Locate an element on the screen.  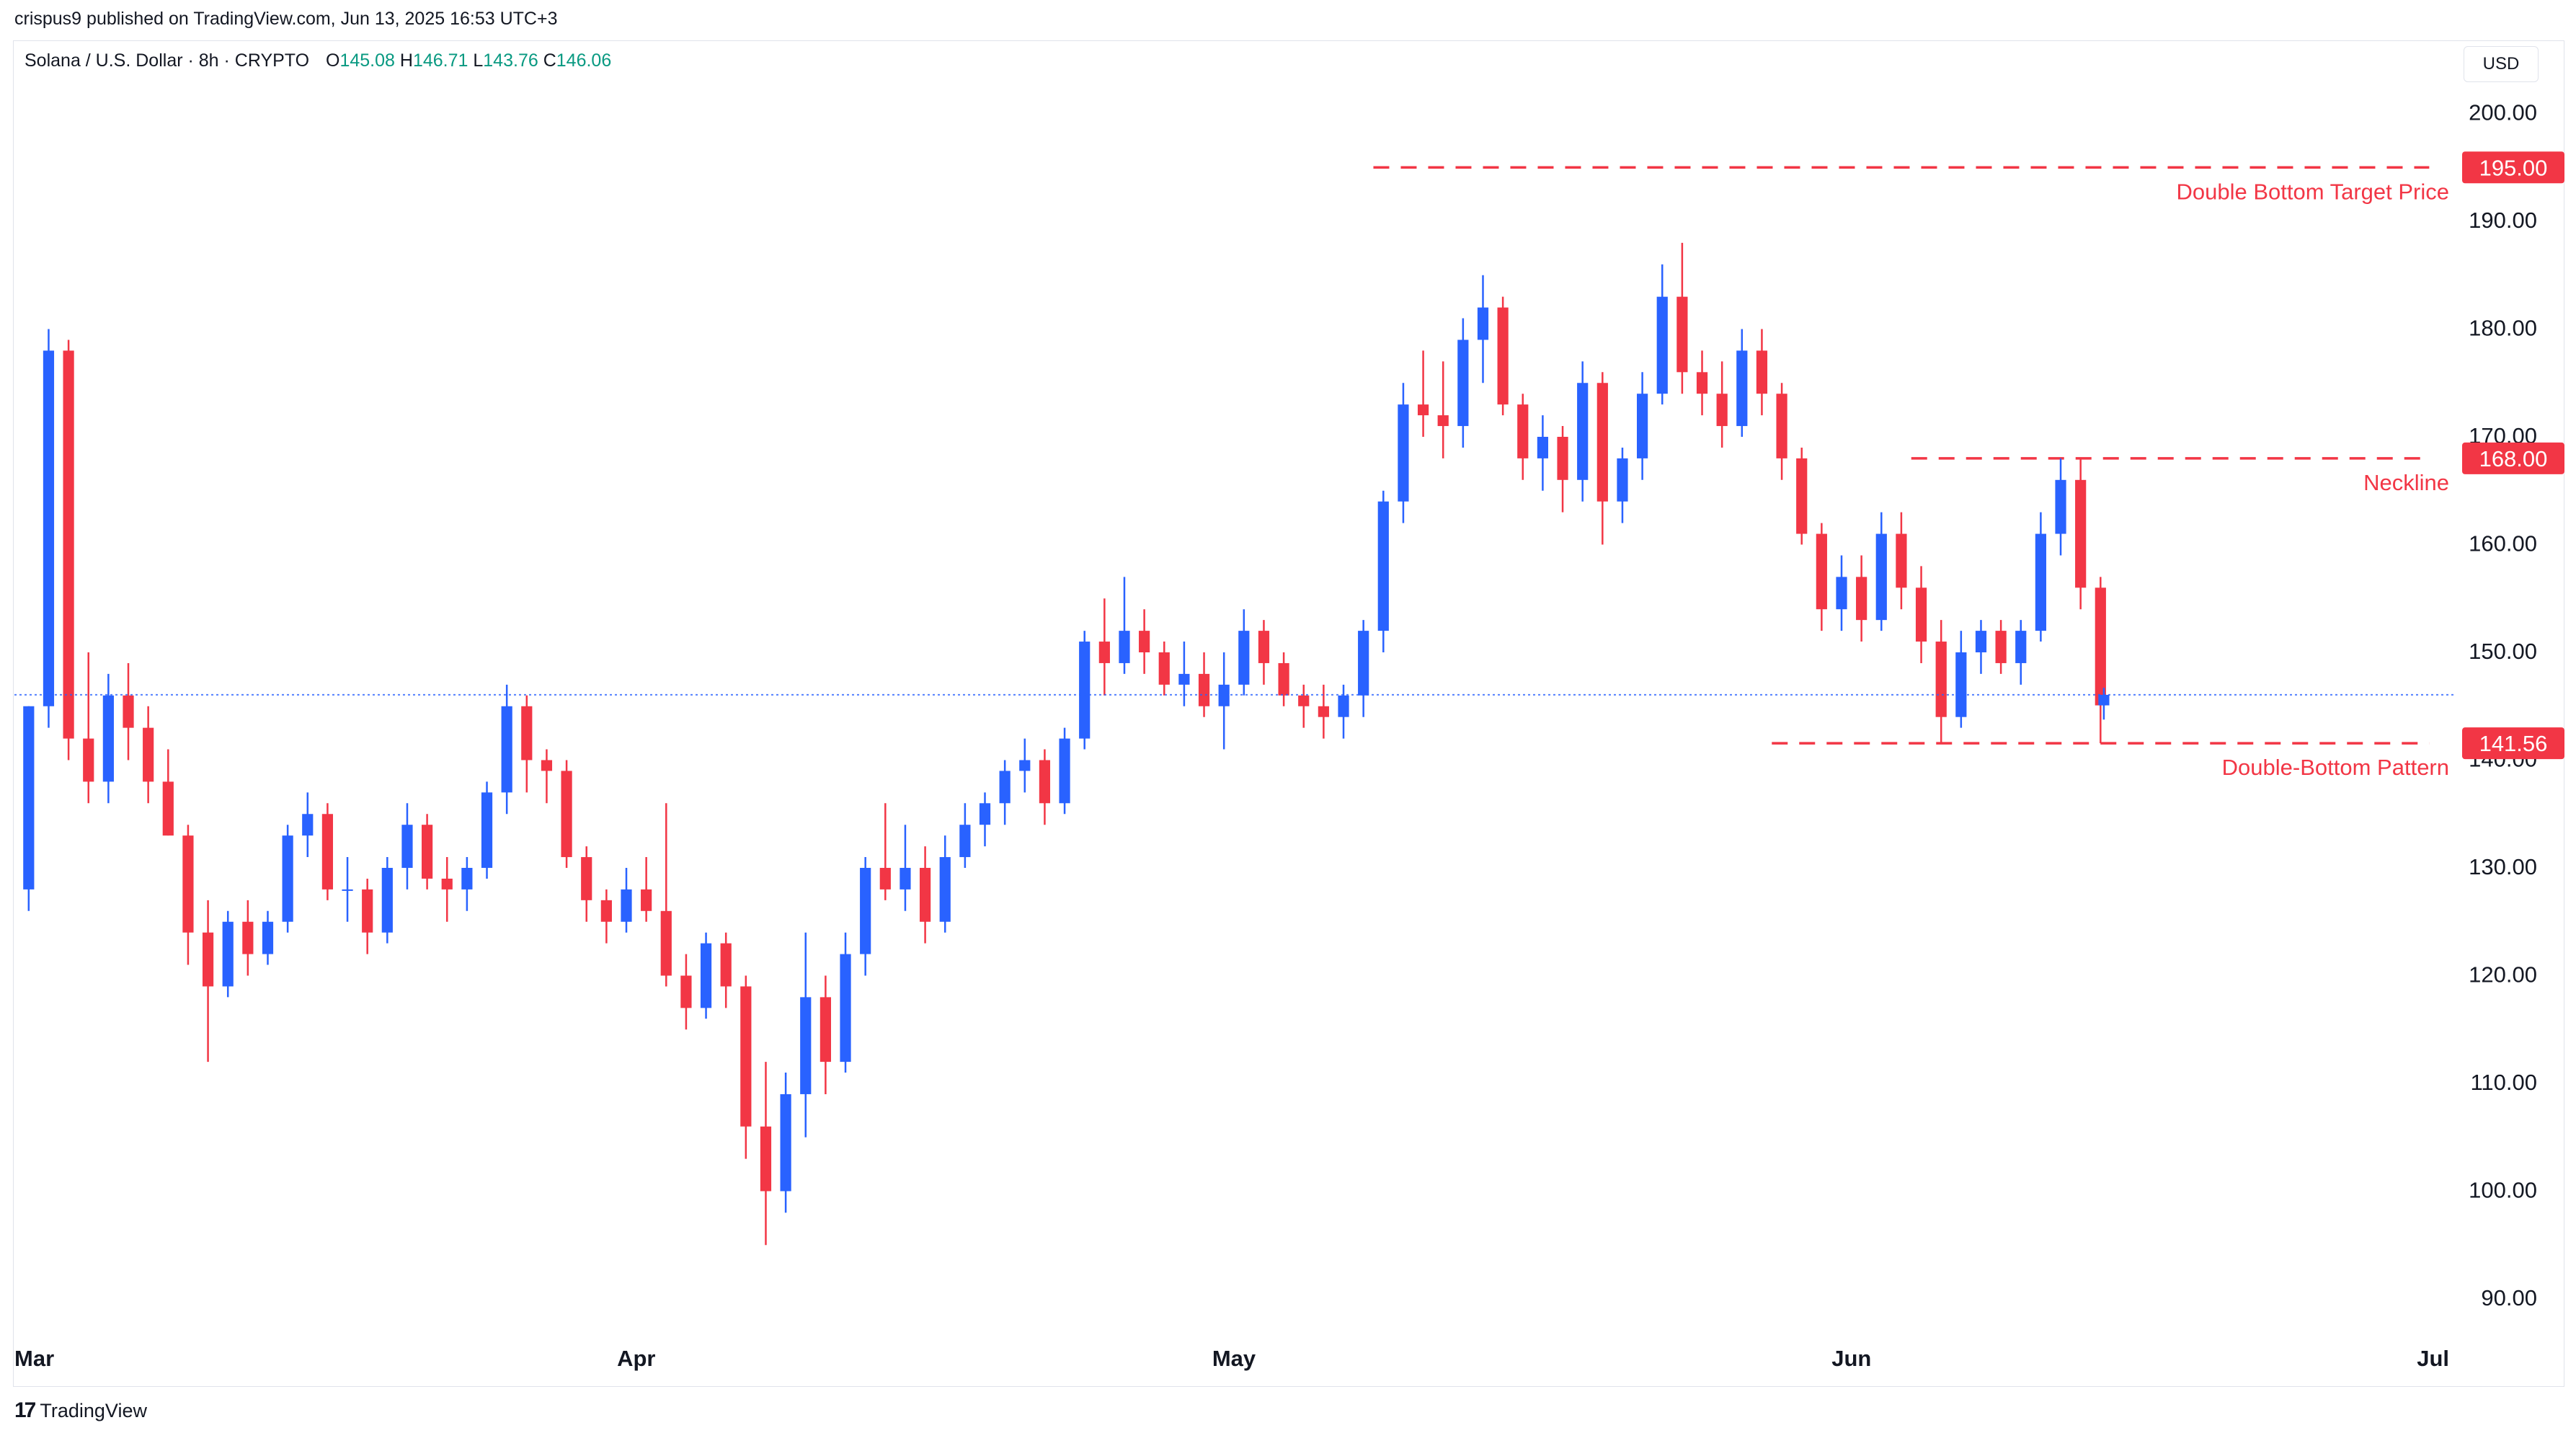
close-label: C is located at coordinates (549, 60).